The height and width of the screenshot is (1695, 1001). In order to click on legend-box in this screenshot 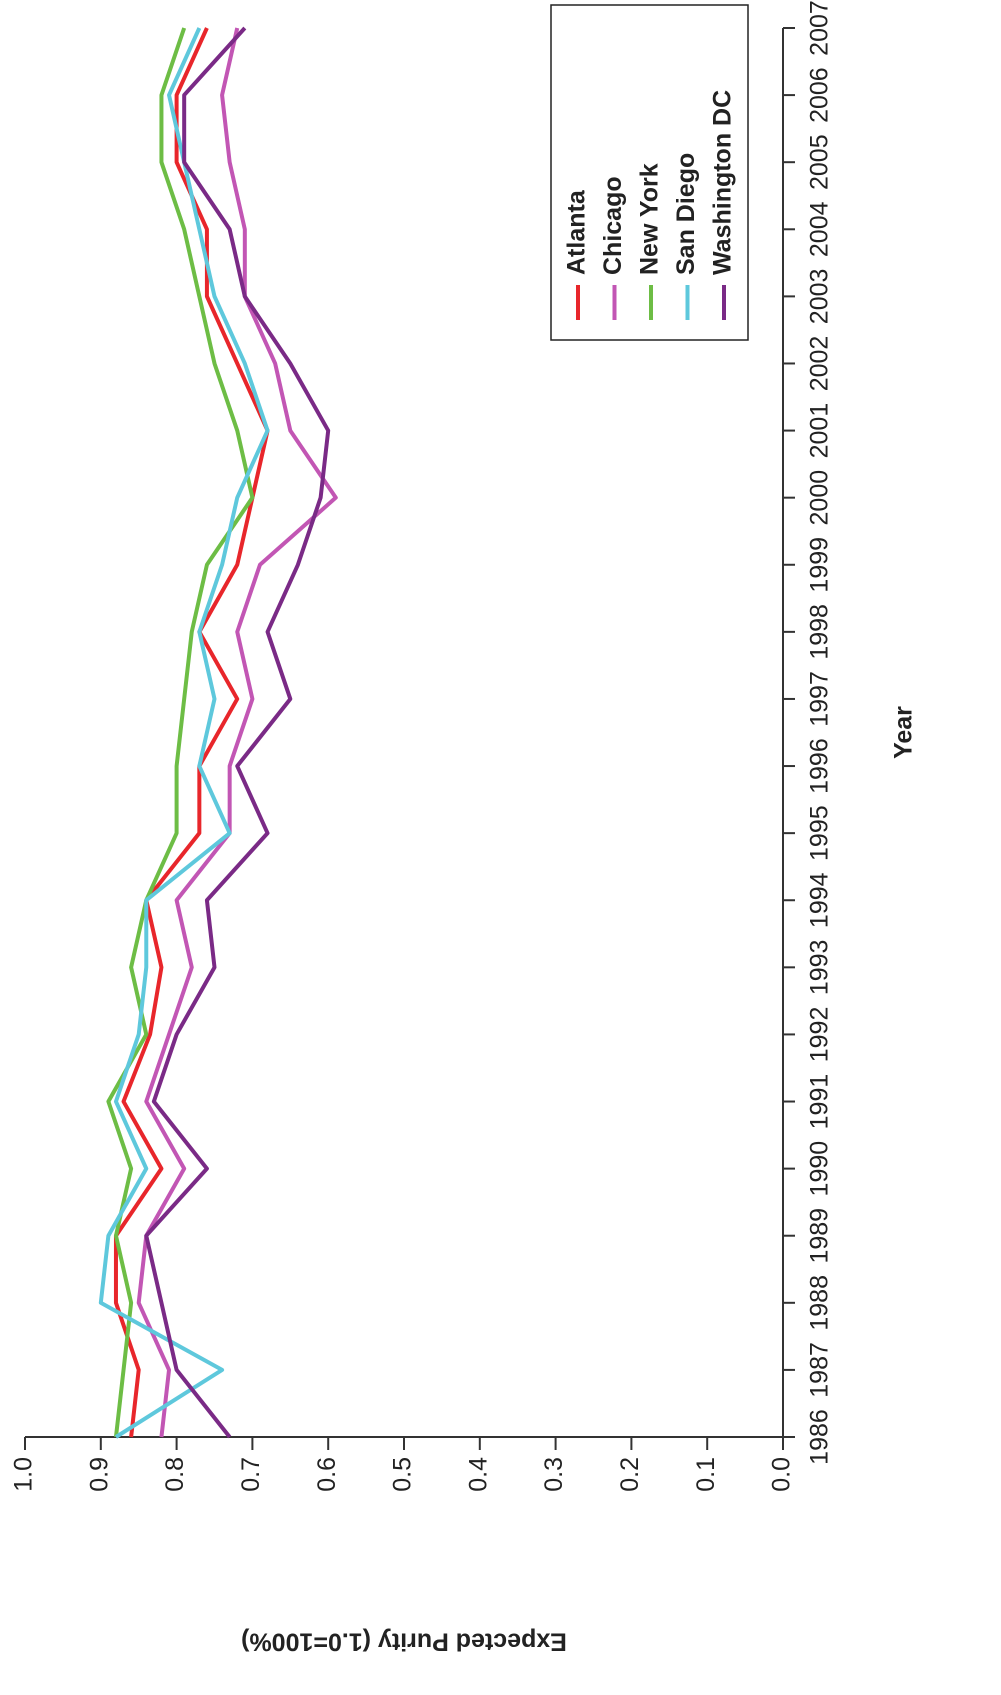, I will do `click(649, 172)`.